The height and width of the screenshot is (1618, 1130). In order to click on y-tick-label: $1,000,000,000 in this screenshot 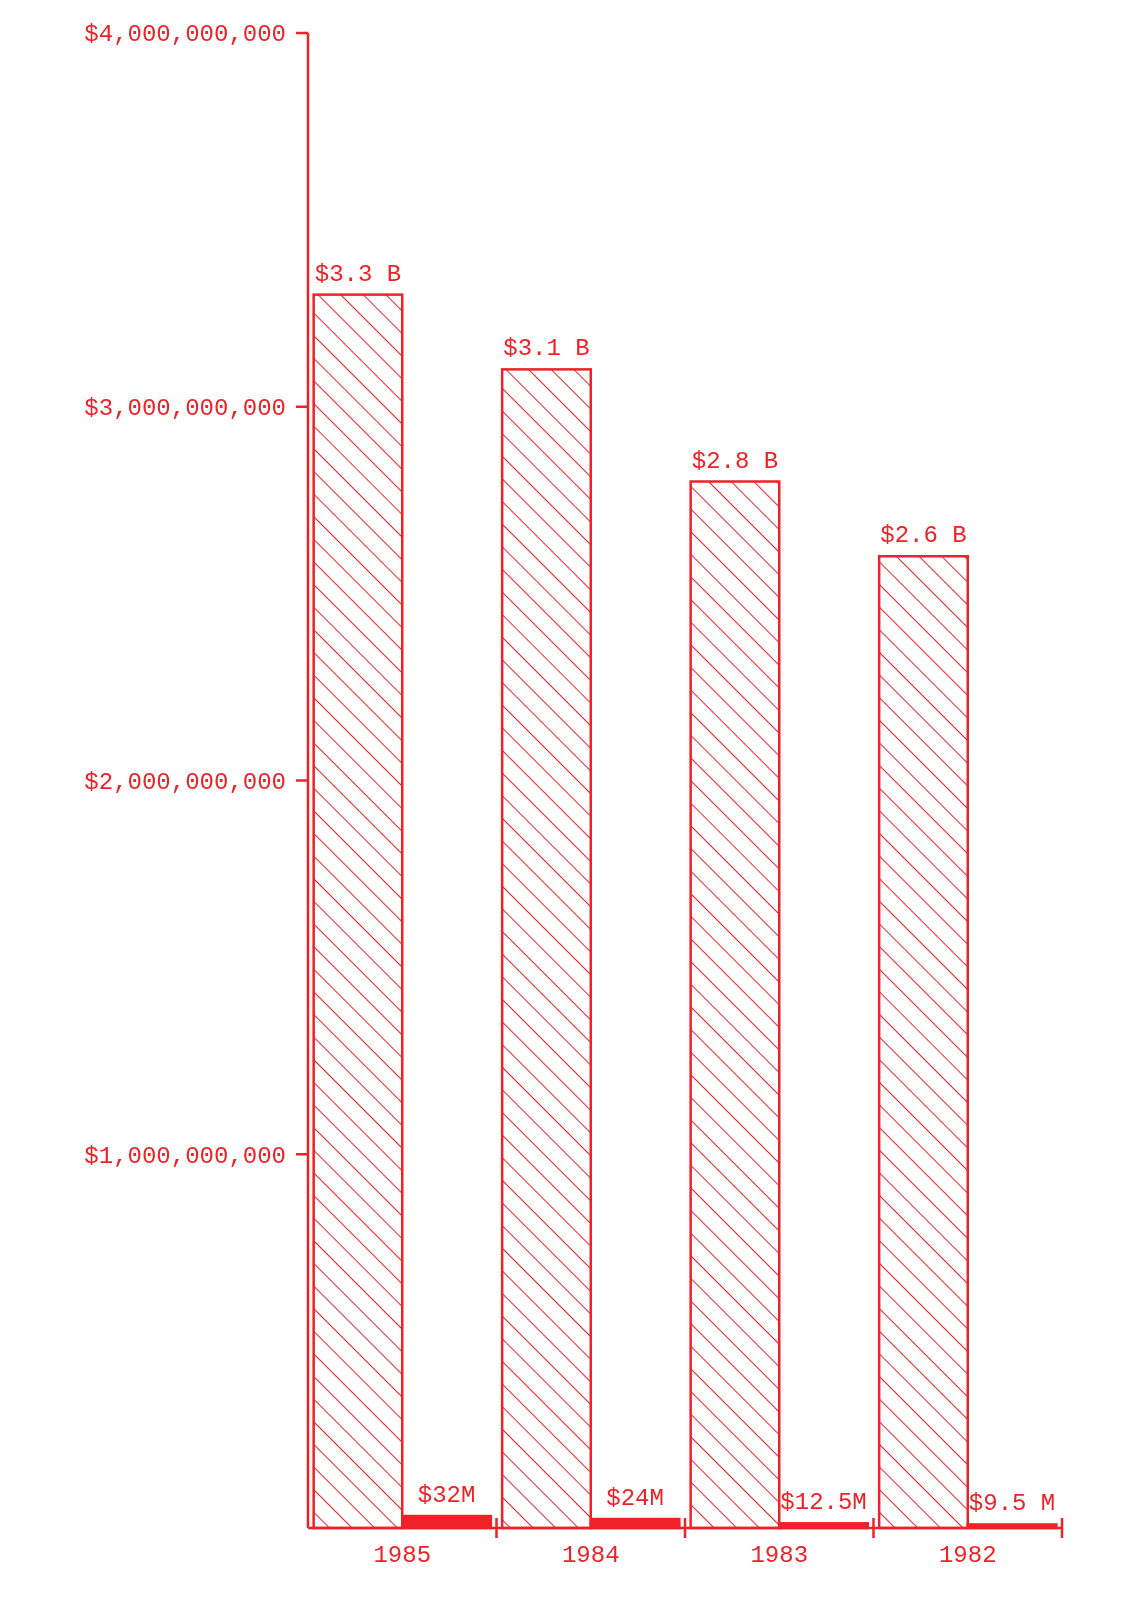, I will do `click(185, 1156)`.